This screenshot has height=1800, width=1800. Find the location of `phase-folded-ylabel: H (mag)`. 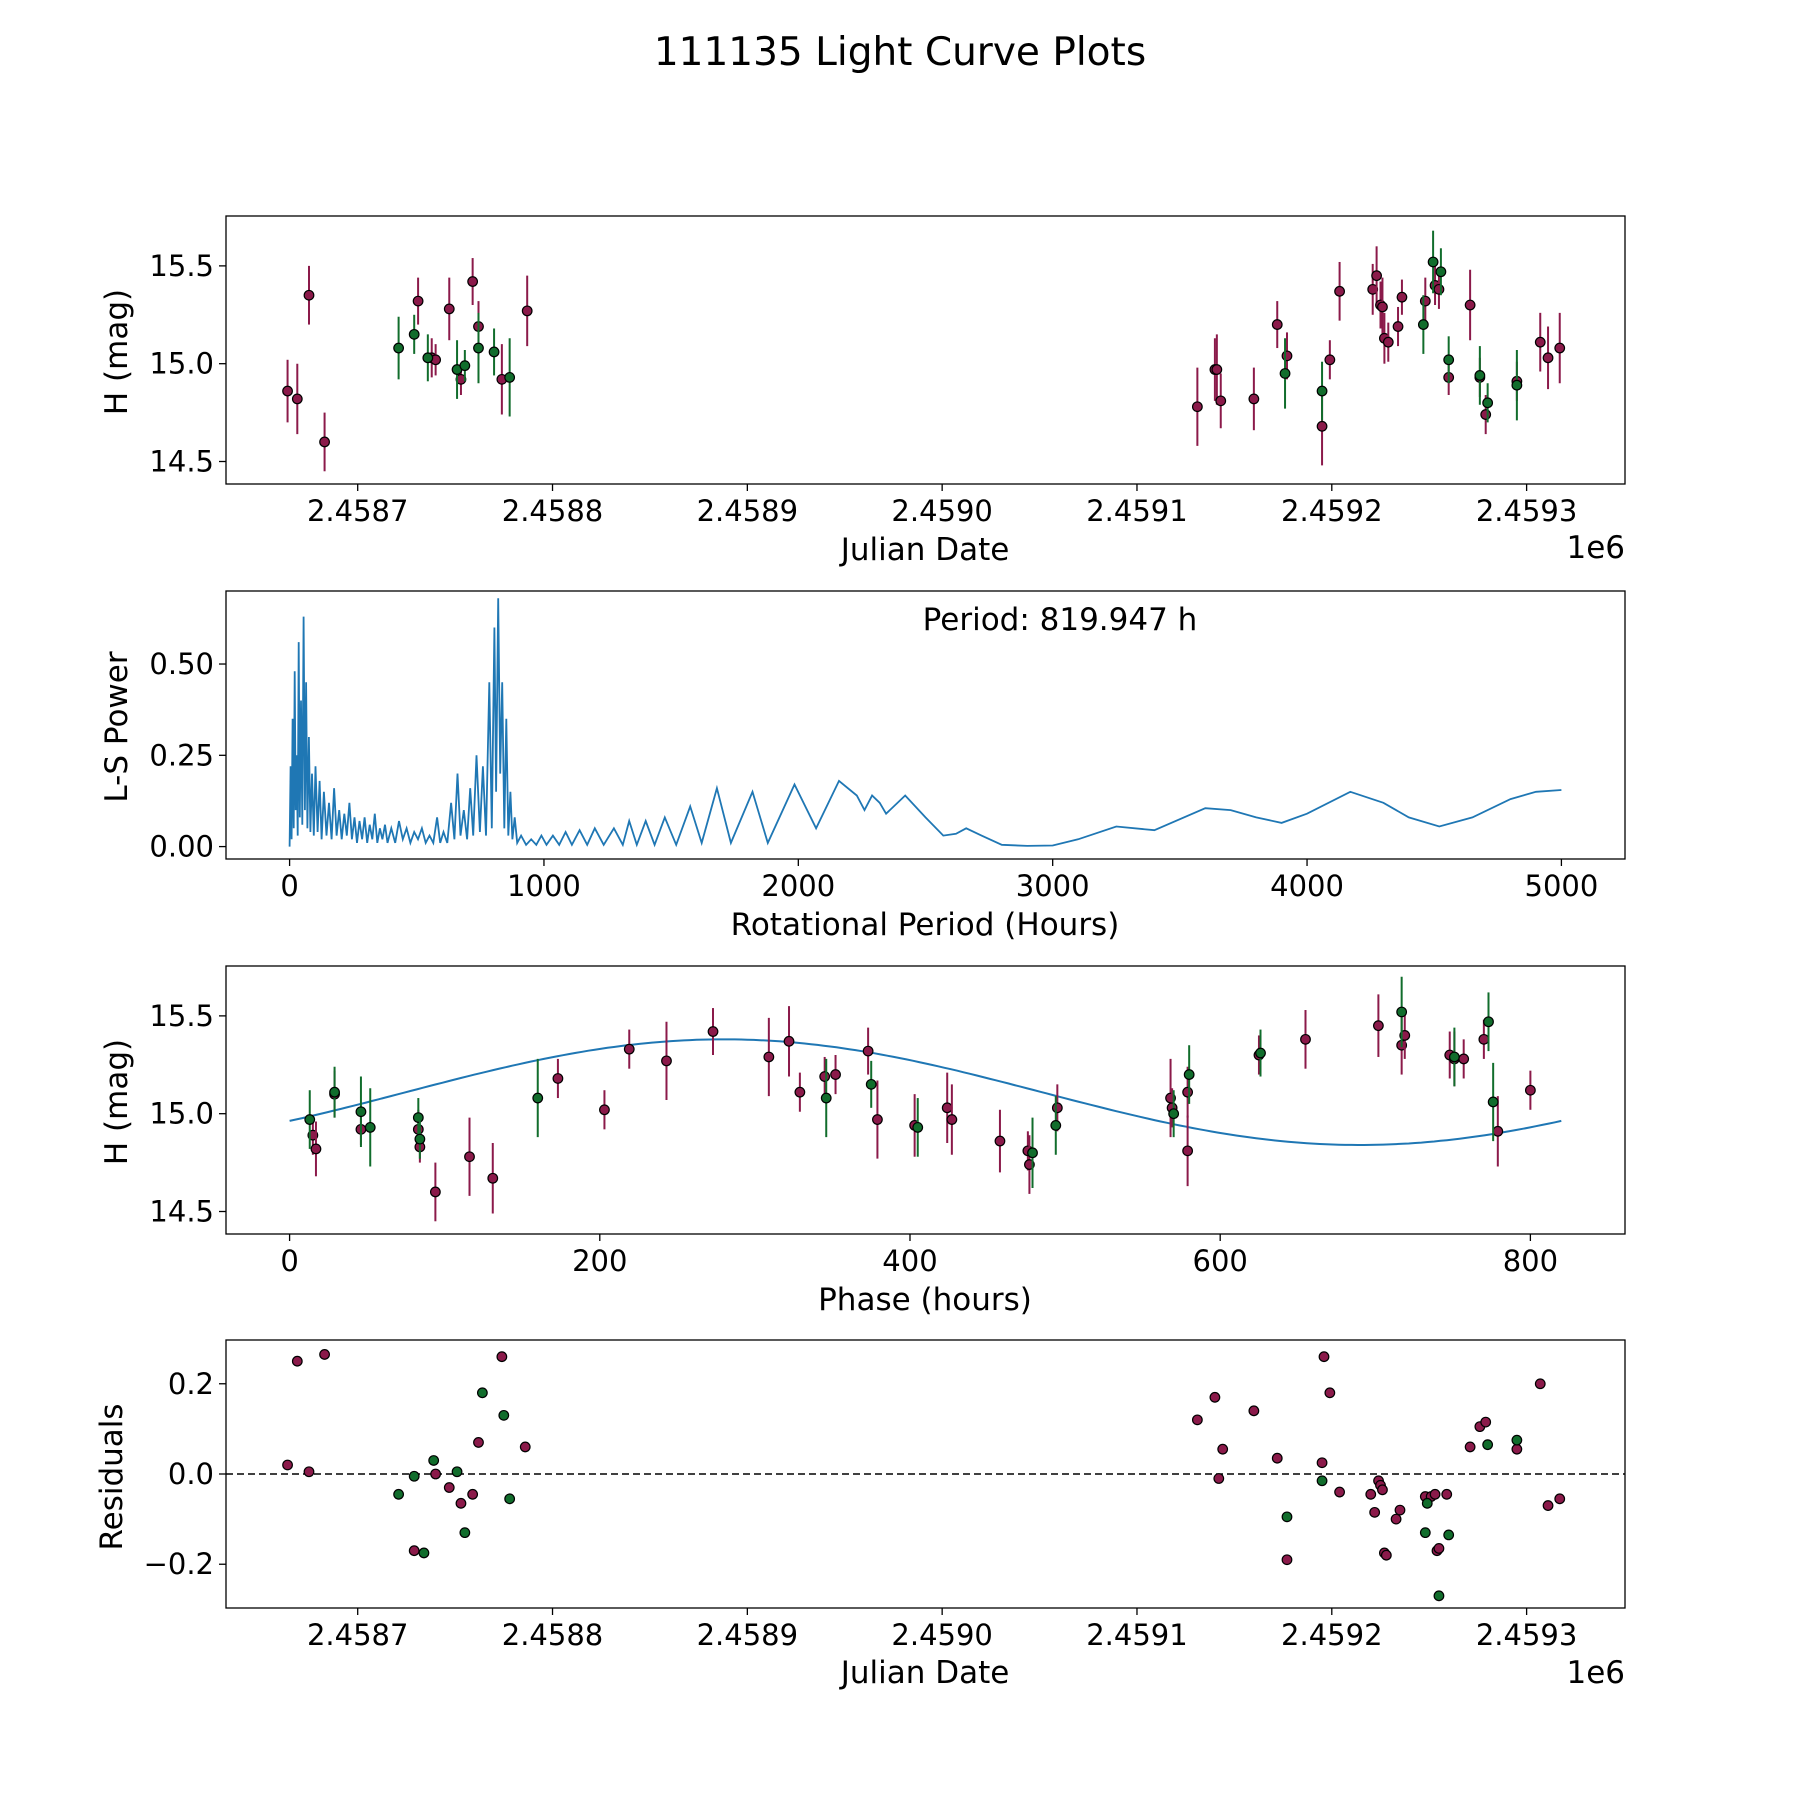

phase-folded-ylabel: H (mag) is located at coordinates (117, 1102).